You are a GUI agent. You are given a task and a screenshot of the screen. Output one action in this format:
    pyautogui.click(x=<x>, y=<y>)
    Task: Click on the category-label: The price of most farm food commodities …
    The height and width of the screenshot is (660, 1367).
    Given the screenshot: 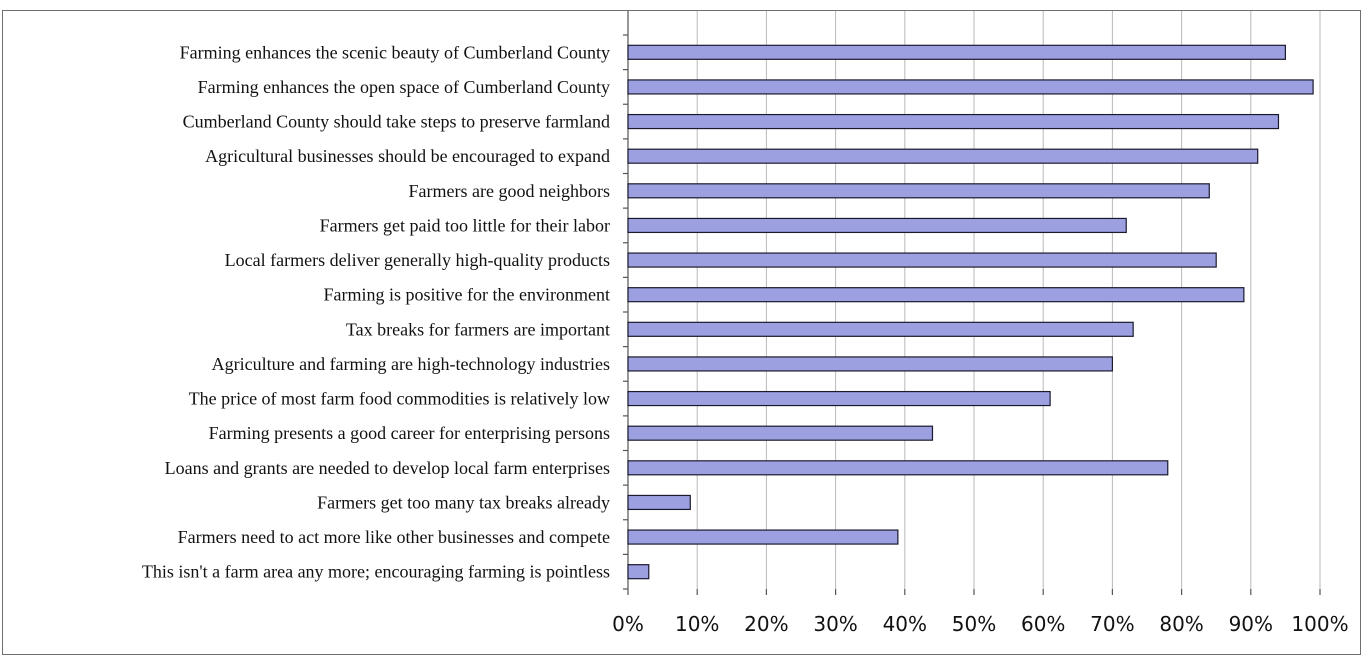 What is the action you would take?
    pyautogui.click(x=399, y=399)
    